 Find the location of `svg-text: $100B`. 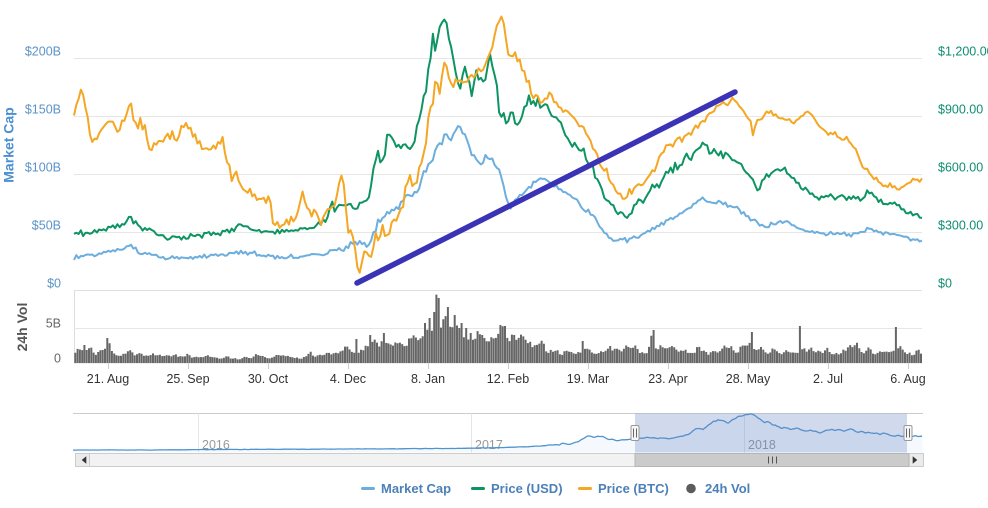

svg-text: $100B is located at coordinates (43, 168).